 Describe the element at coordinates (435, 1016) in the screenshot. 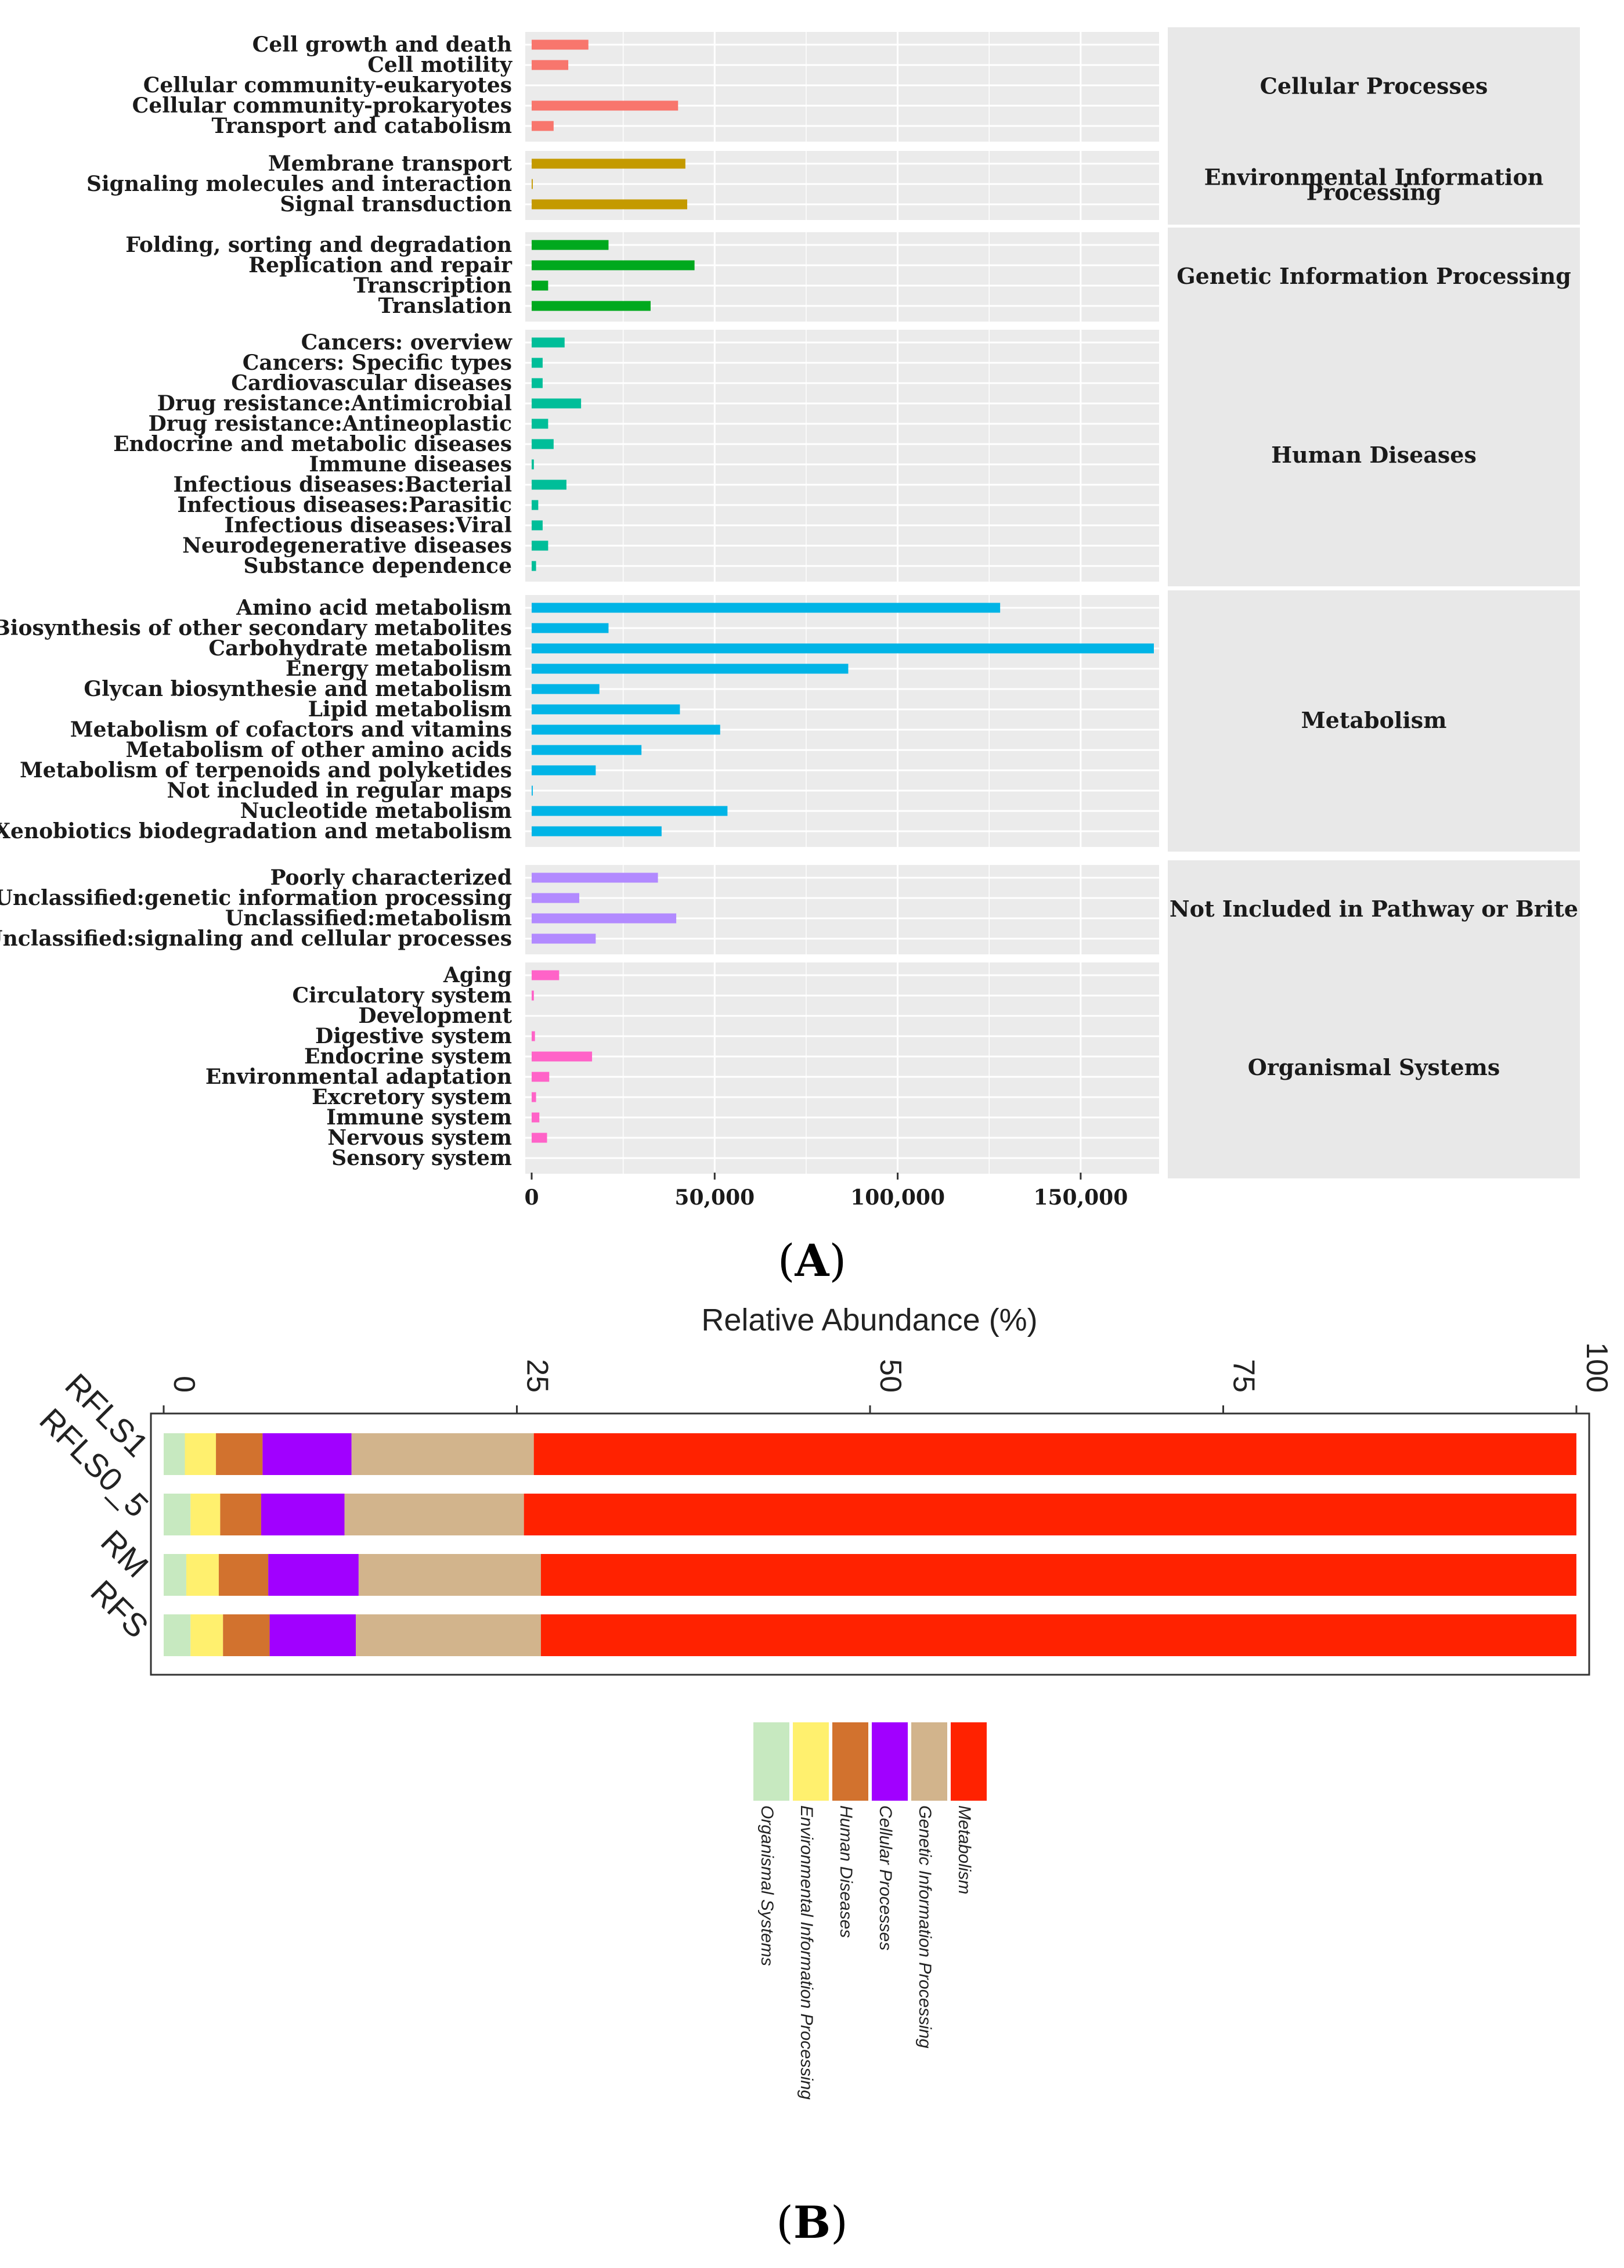

I see `panel-a-category-label: Development` at that location.